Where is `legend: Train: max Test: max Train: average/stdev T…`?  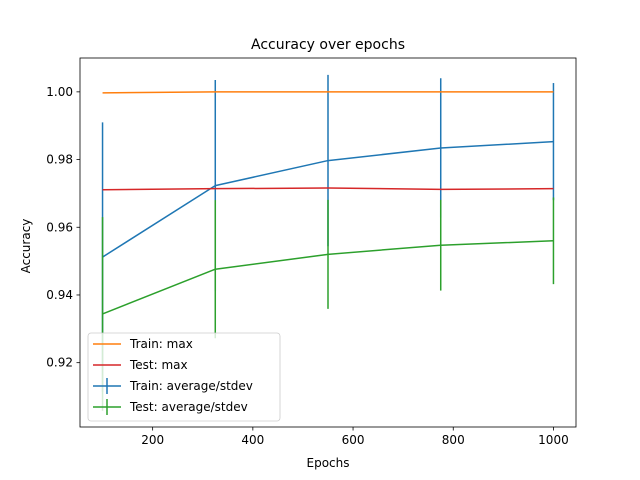
legend: Train: max Test: max Train: average/stdev T… is located at coordinates (184, 377).